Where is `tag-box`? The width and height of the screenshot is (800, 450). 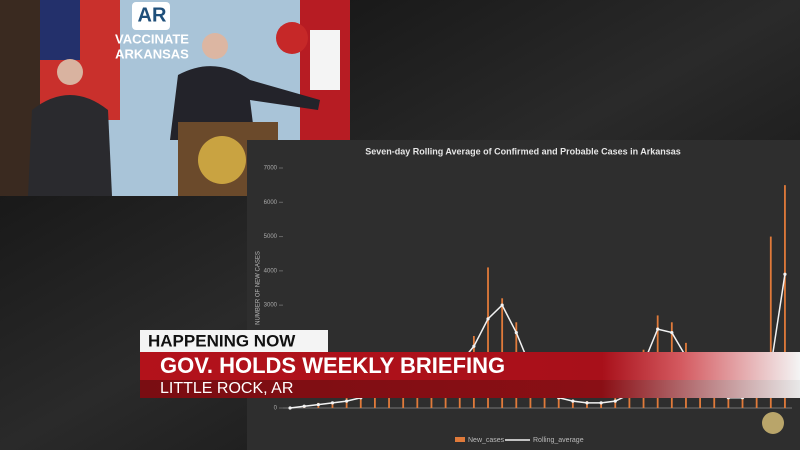
tag-box is located at coordinates (234, 341).